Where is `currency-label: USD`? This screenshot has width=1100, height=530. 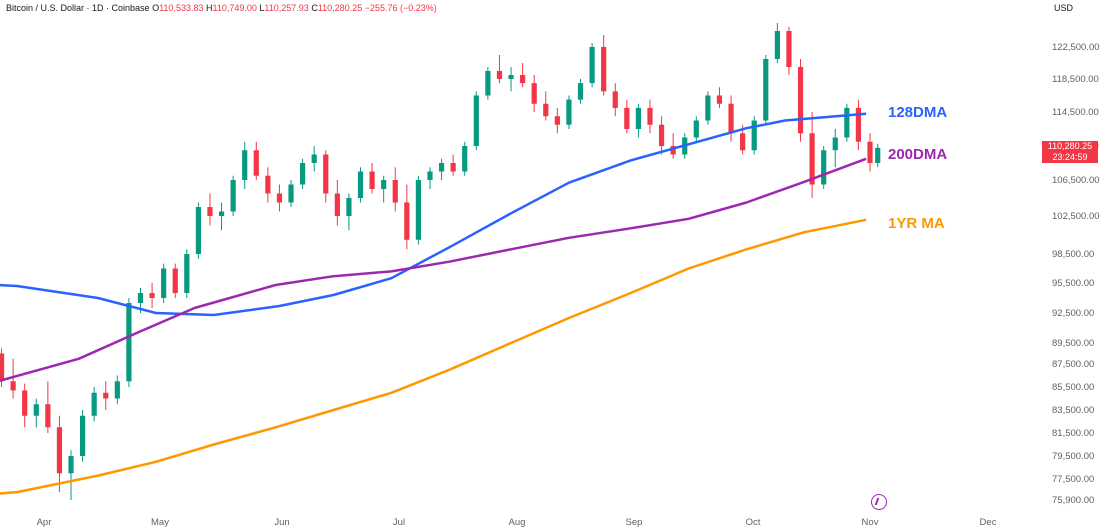 currency-label: USD is located at coordinates (1064, 8).